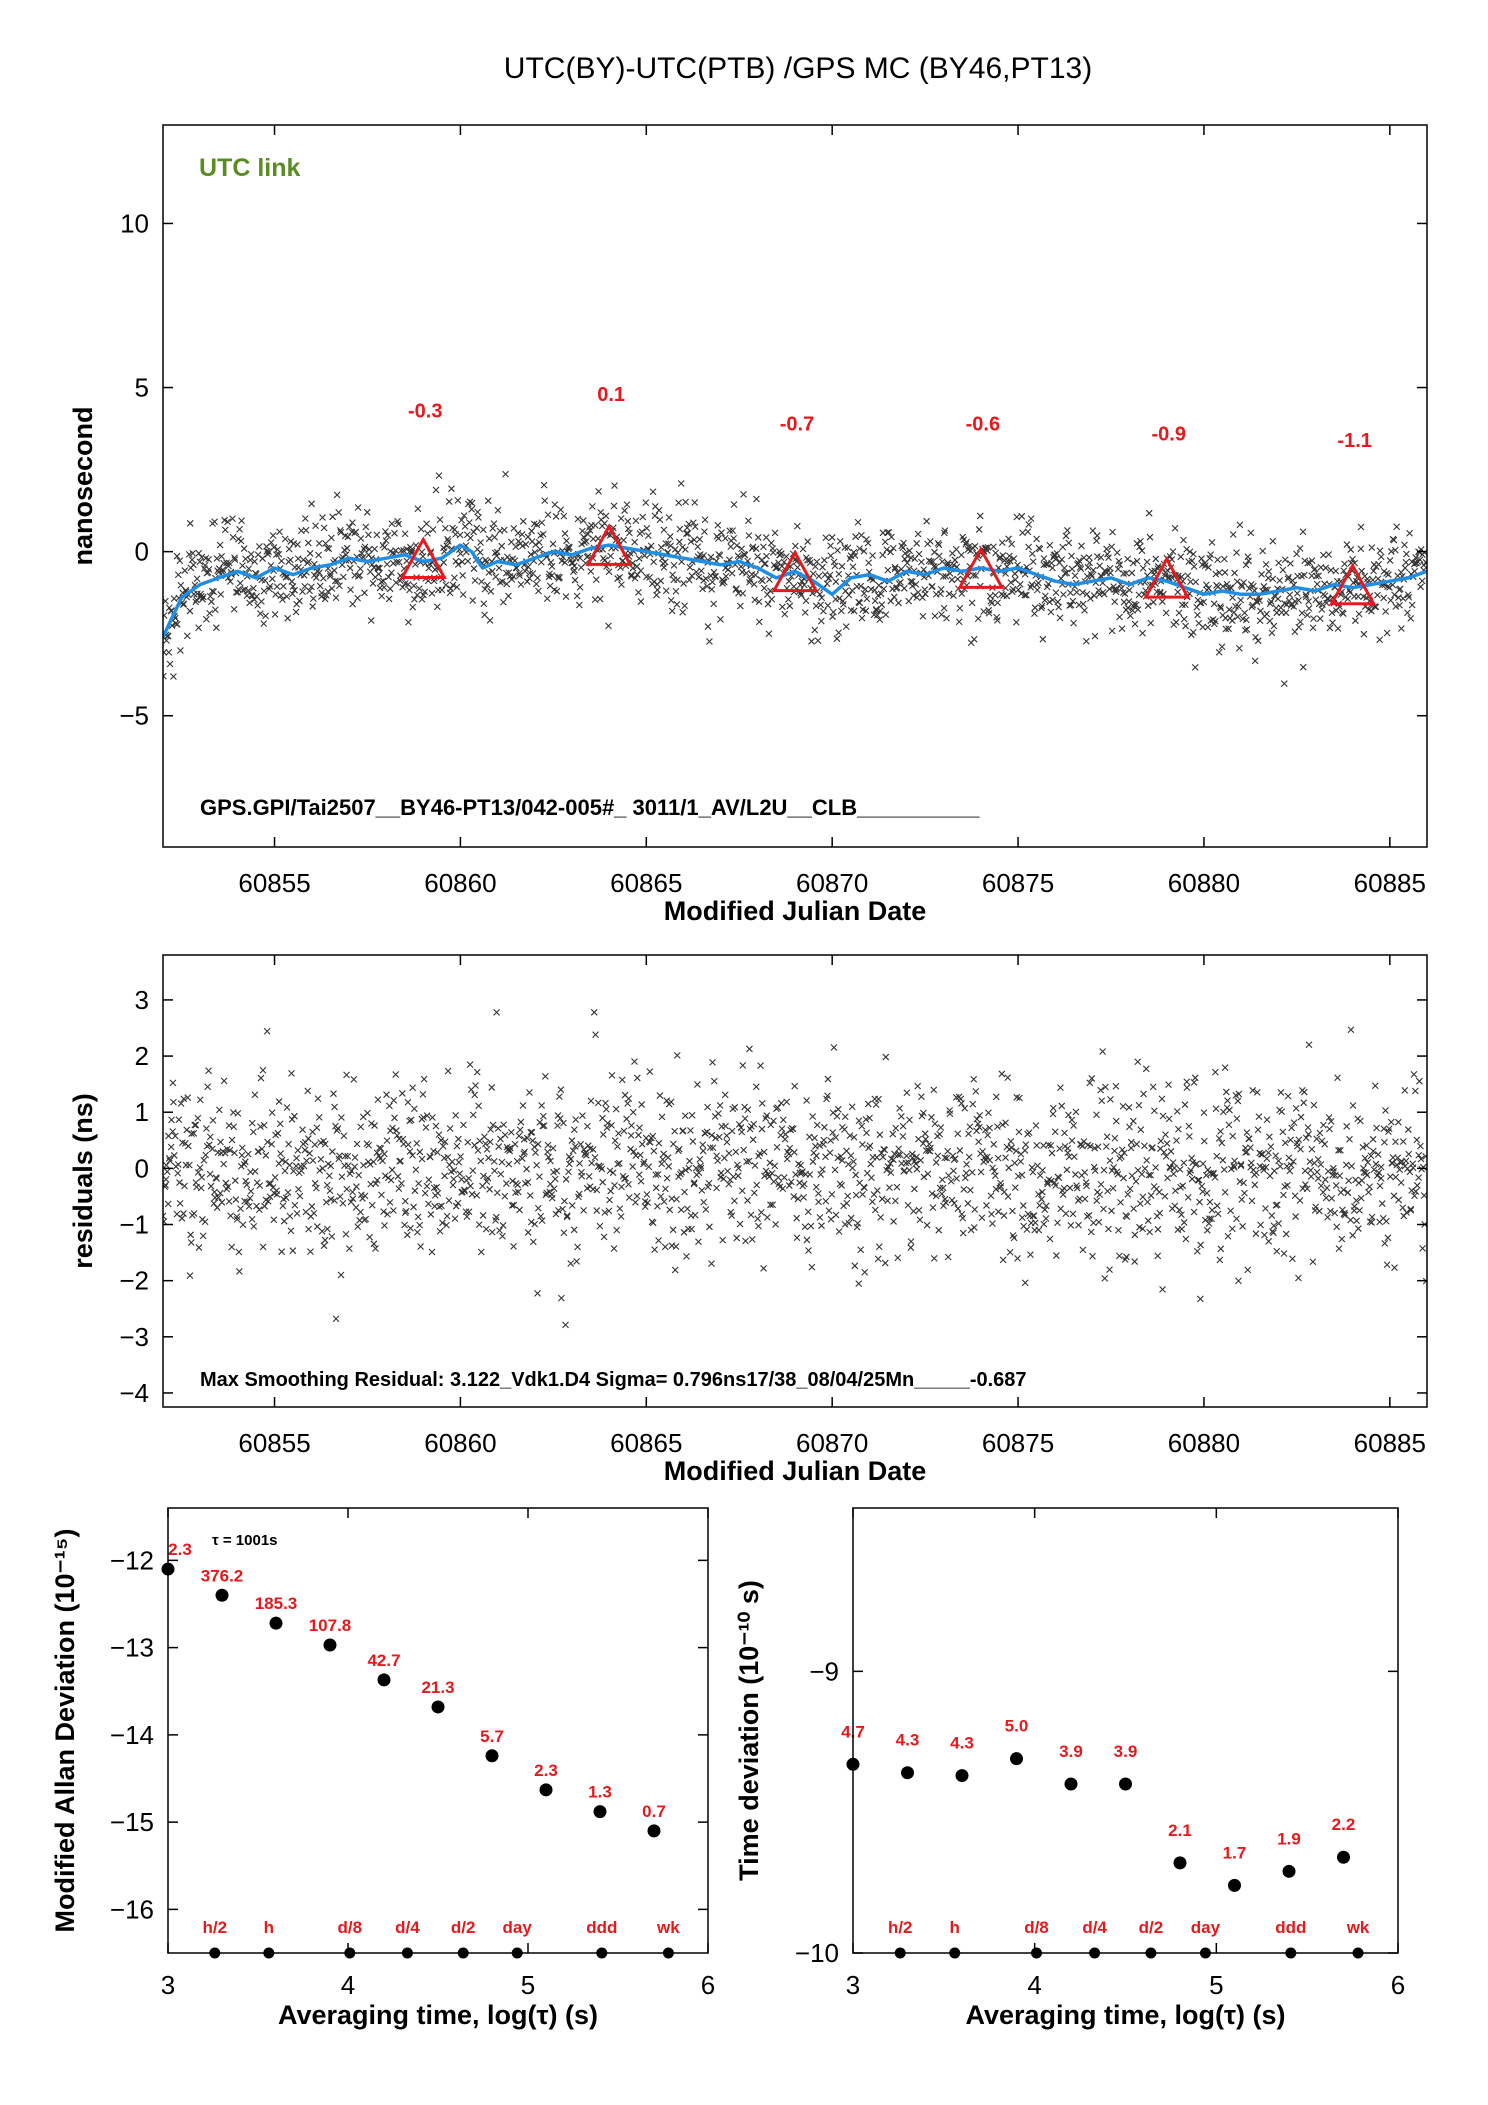 The height and width of the screenshot is (2105, 1488). I want to click on scatter-series, so click(795, 578).